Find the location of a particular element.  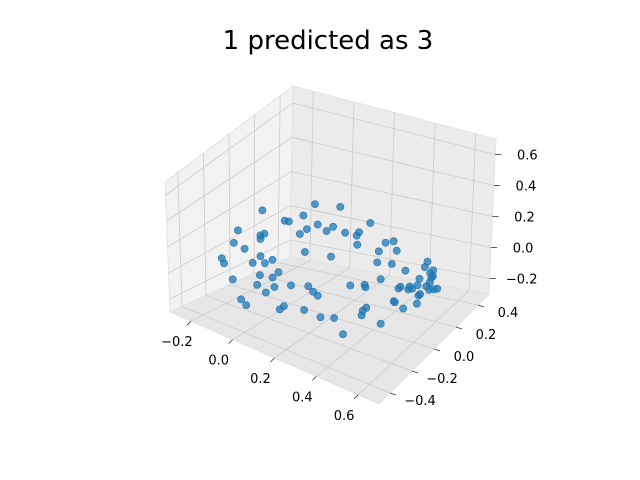

x-tick-label: 0.2 is located at coordinates (260, 379).